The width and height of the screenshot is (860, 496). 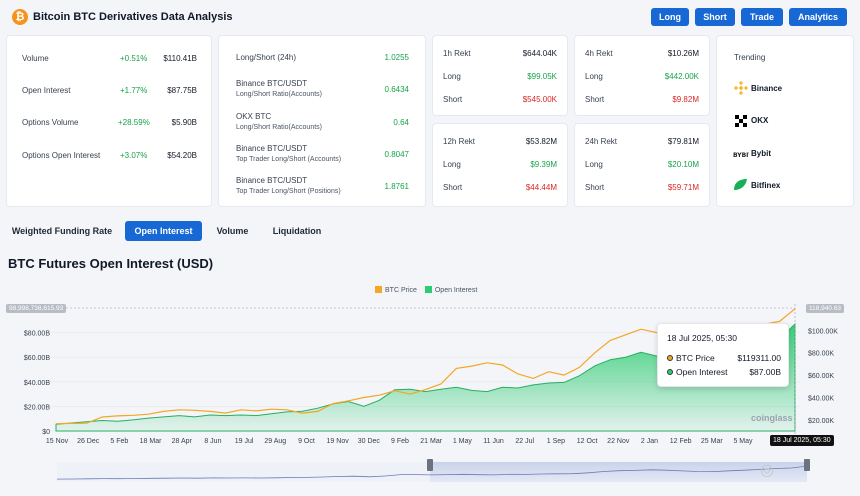 What do you see at coordinates (539, 53) in the screenshot?
I see `rekt-total: $644.04K` at bounding box center [539, 53].